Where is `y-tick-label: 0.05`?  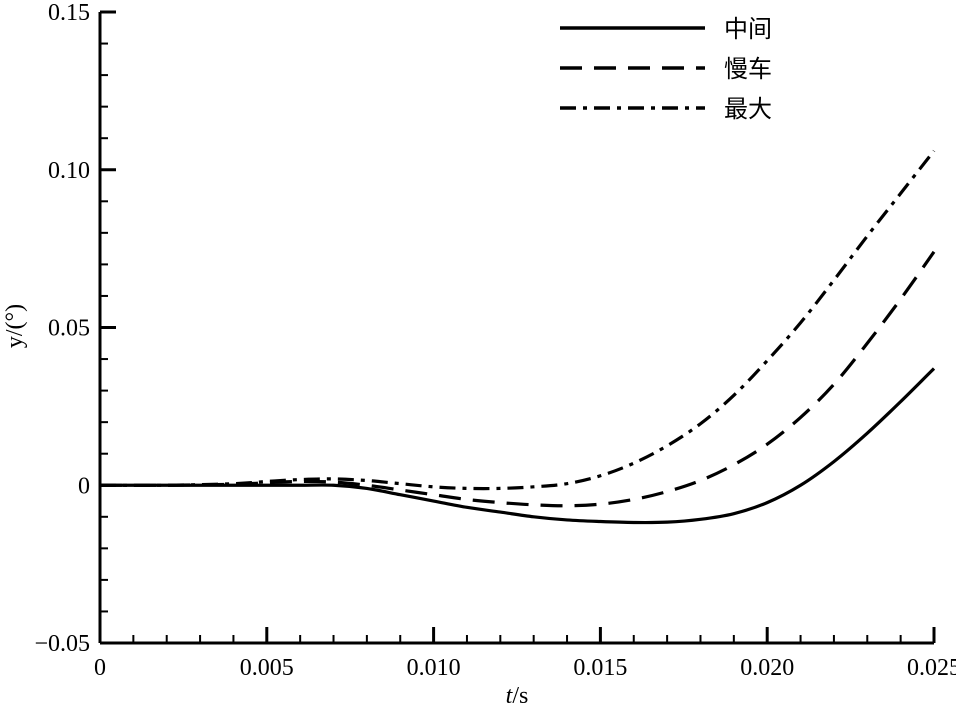 y-tick-label: 0.05 is located at coordinates (69, 329).